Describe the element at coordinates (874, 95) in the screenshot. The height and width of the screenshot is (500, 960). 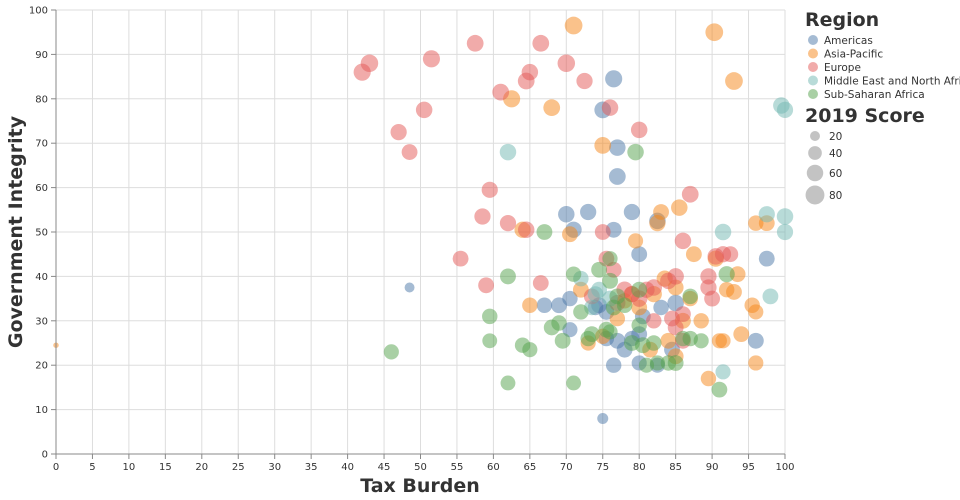
I see `legend-label: Sub-Saharan Africa` at that location.